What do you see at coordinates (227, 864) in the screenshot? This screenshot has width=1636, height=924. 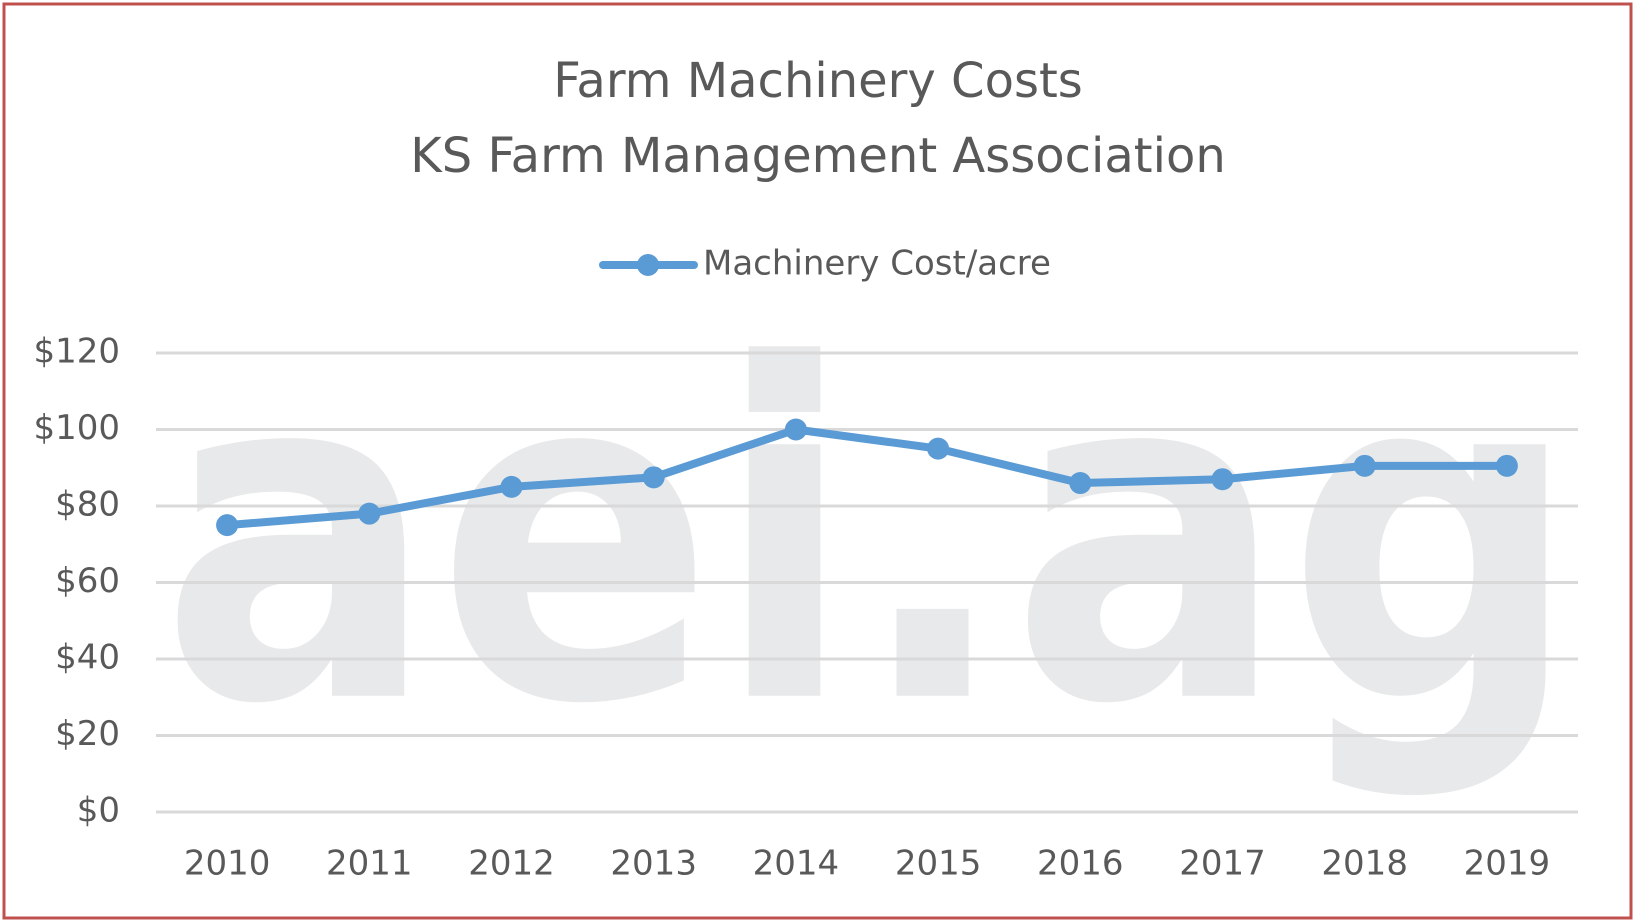 I see `x-tick-label: 2010` at bounding box center [227, 864].